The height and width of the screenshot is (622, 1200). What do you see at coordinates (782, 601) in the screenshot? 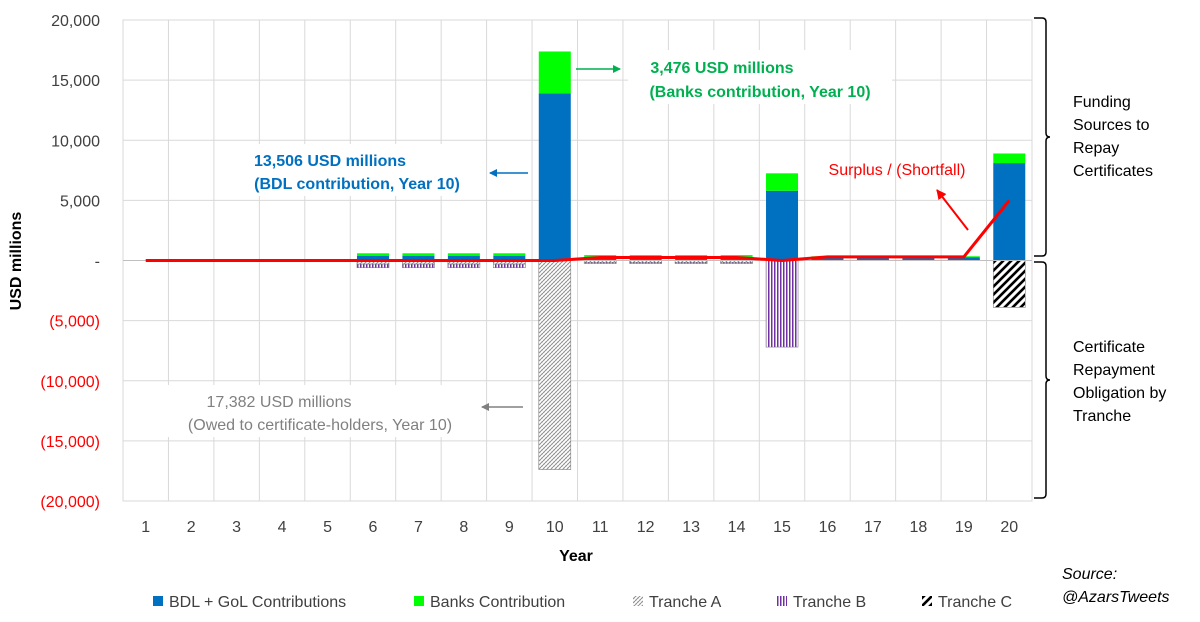
I see `legend-swatch-tranche-b` at bounding box center [782, 601].